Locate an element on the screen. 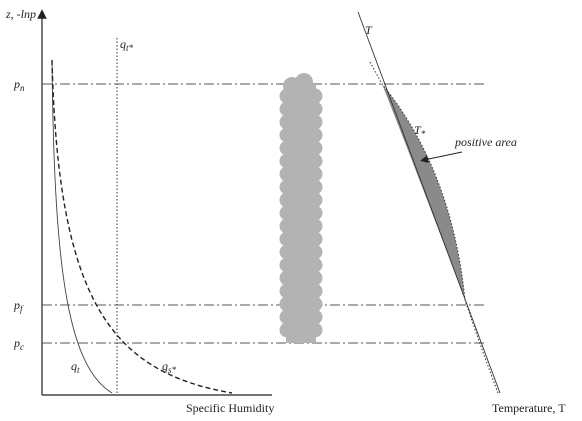 The height and width of the screenshot is (421, 582). curve-label: qs* is located at coordinates (169, 367).